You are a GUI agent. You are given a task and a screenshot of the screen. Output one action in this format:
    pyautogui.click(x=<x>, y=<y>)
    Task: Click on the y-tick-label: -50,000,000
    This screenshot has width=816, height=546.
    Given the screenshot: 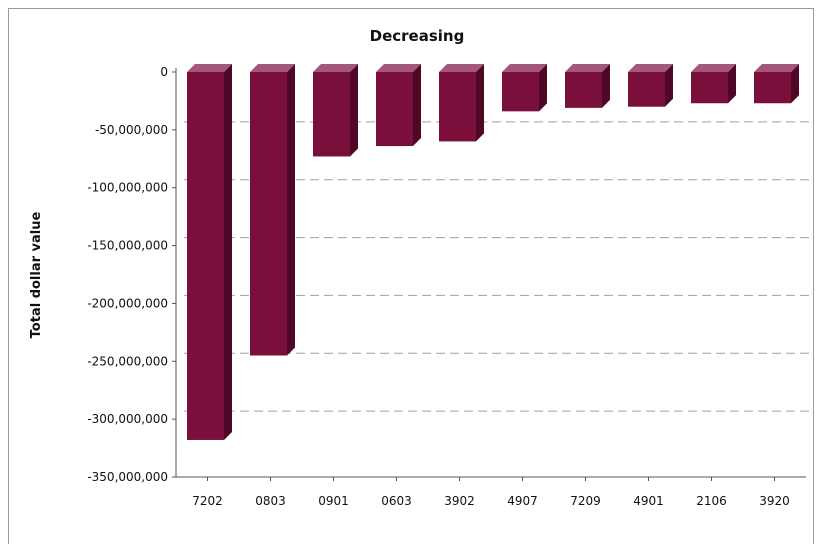 What is the action you would take?
    pyautogui.click(x=131, y=130)
    